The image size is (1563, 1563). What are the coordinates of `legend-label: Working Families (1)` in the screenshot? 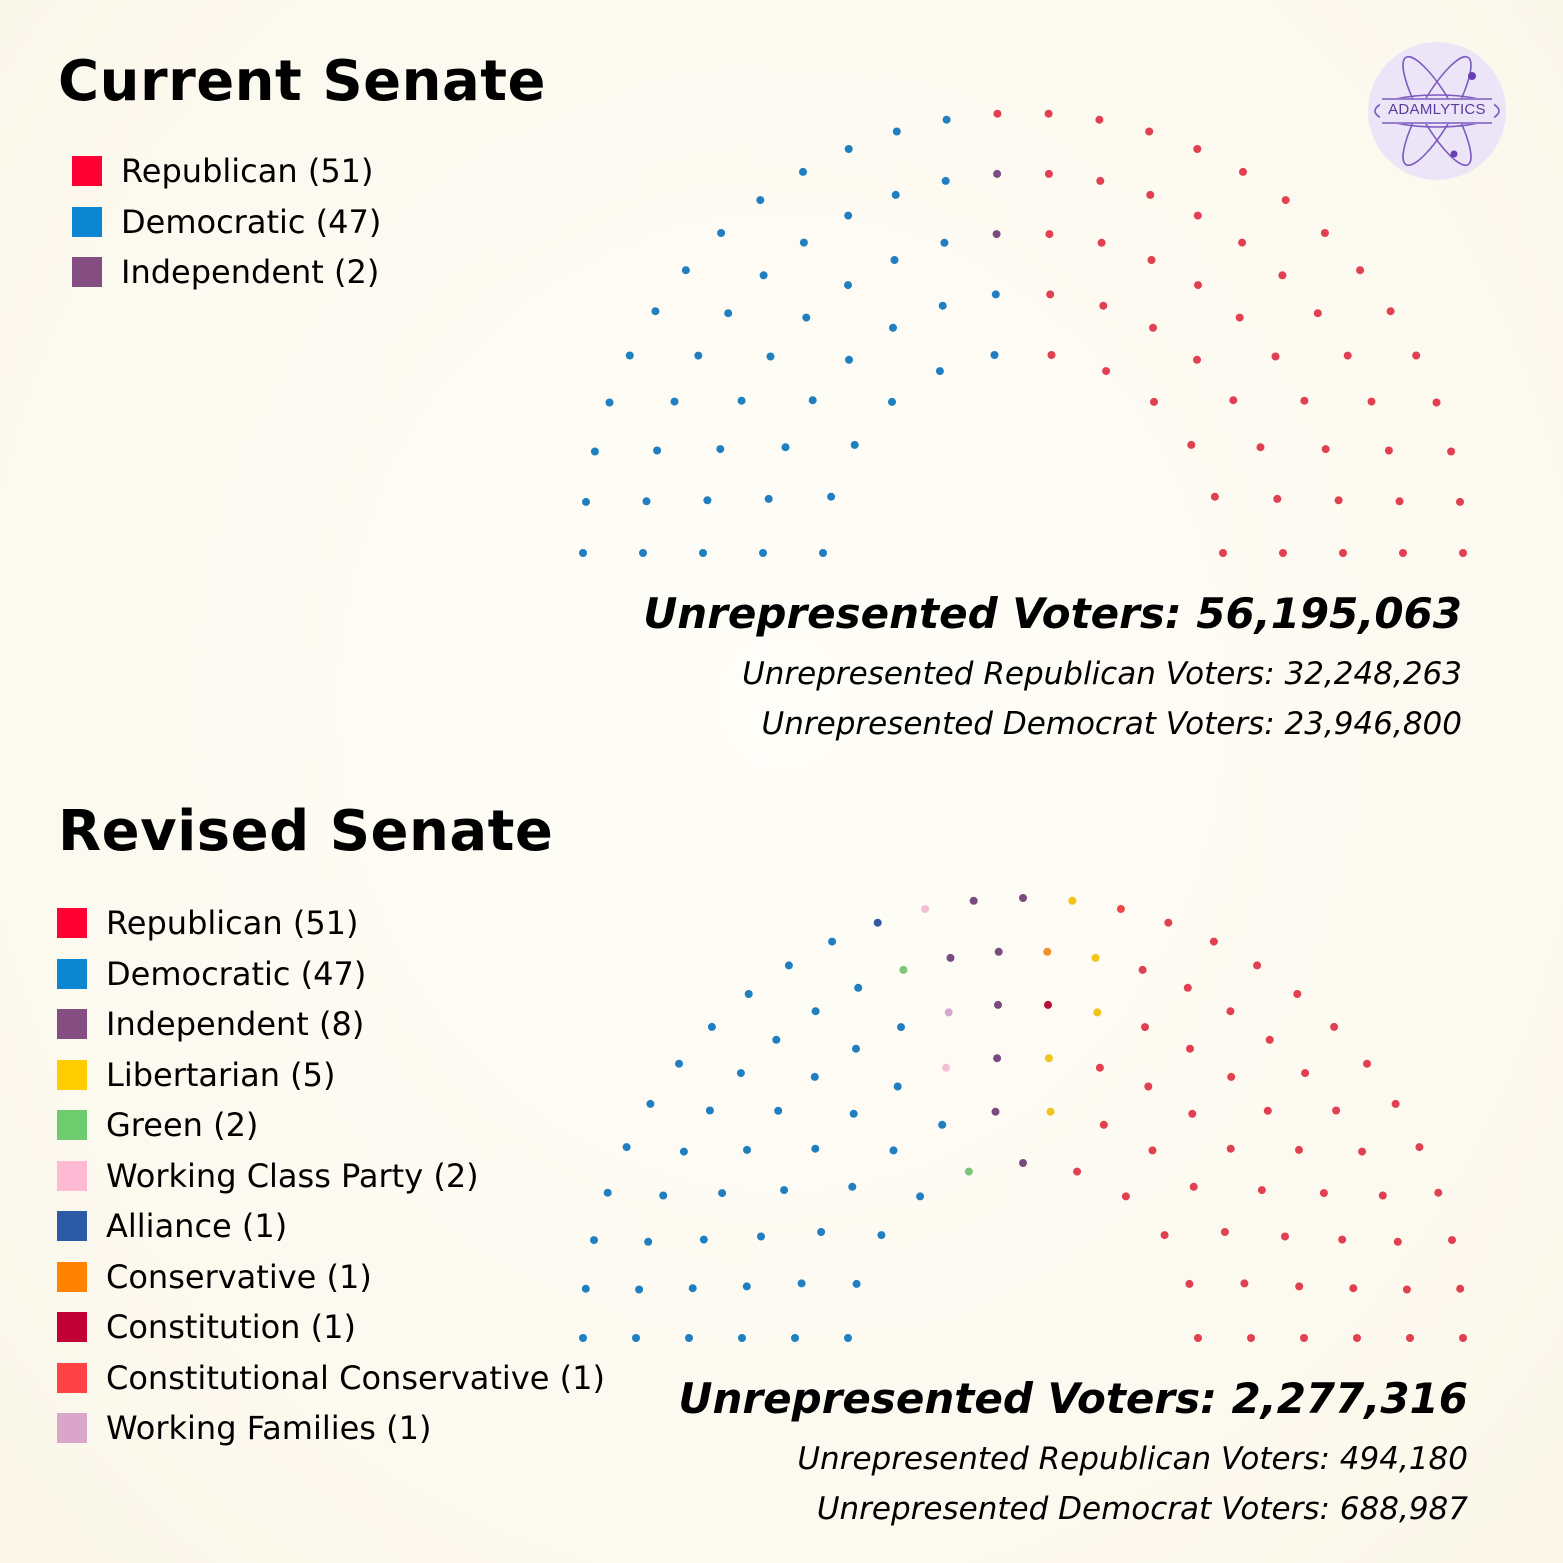 It's located at (269, 1428).